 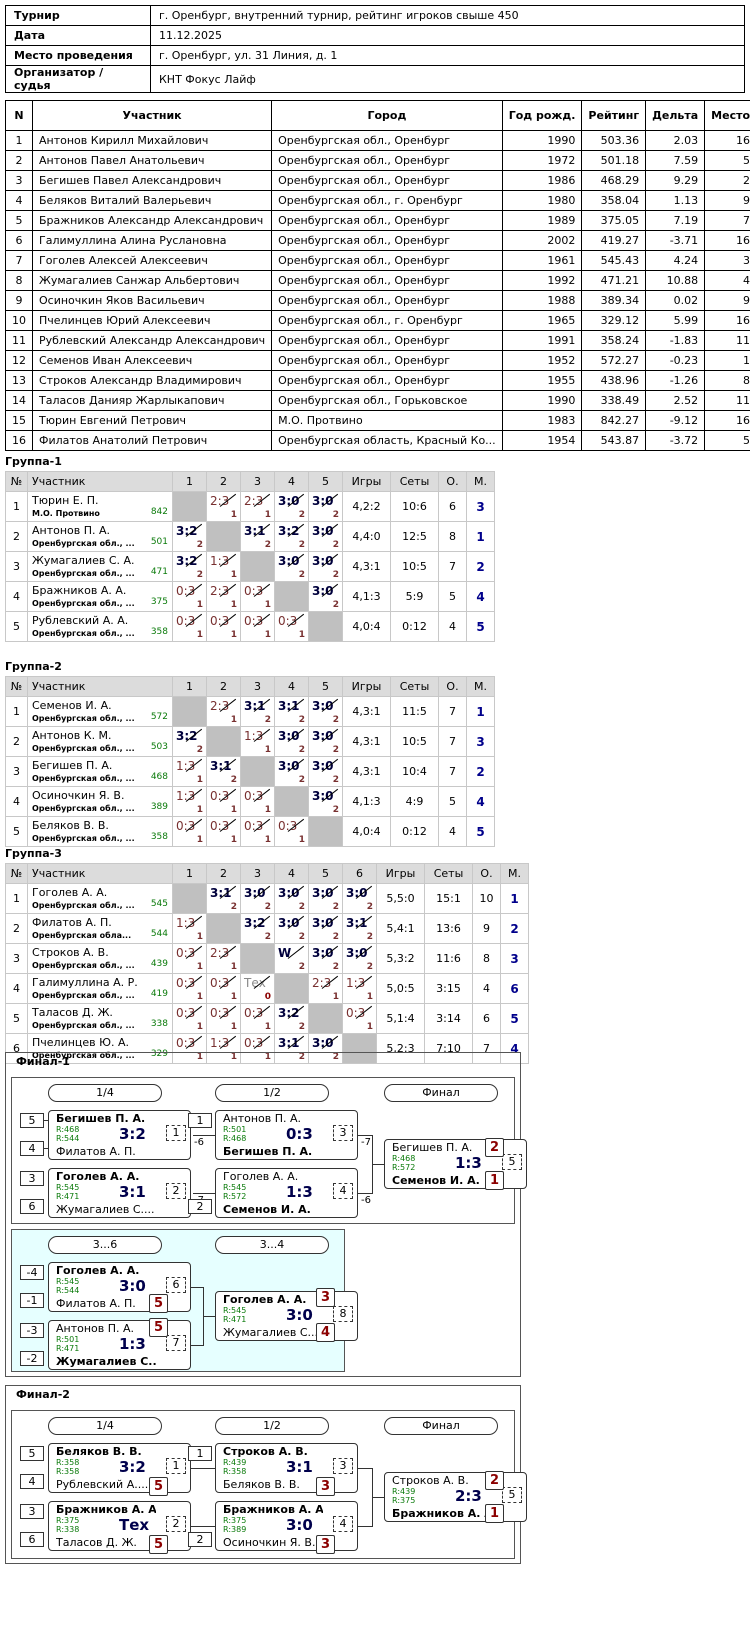 What do you see at coordinates (387, 160) in the screenshot?
I see `table-cell: Оренбургская обл., Оренбург` at bounding box center [387, 160].